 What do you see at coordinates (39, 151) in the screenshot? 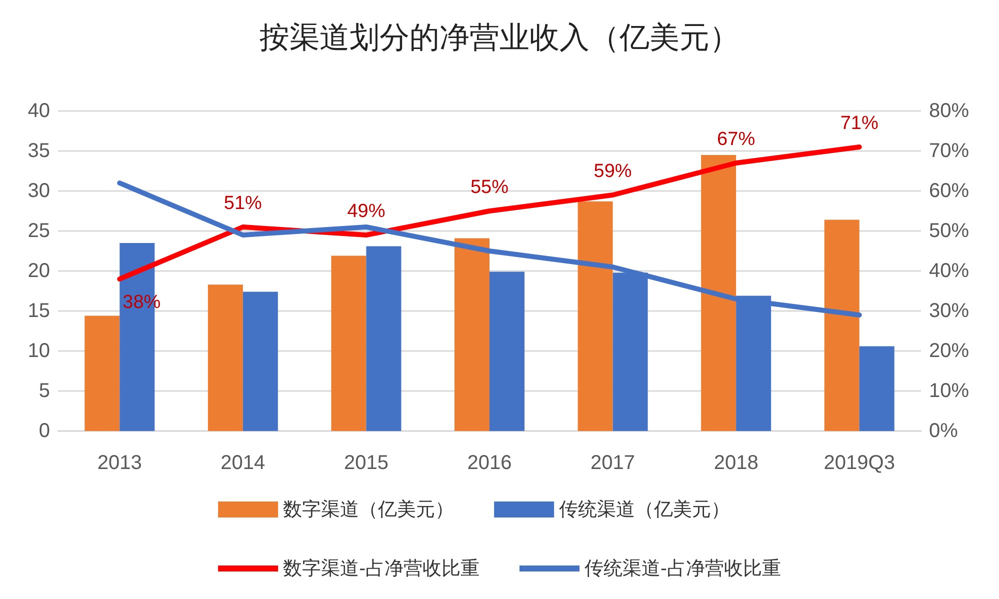
I see `y-tick-label: 35` at bounding box center [39, 151].